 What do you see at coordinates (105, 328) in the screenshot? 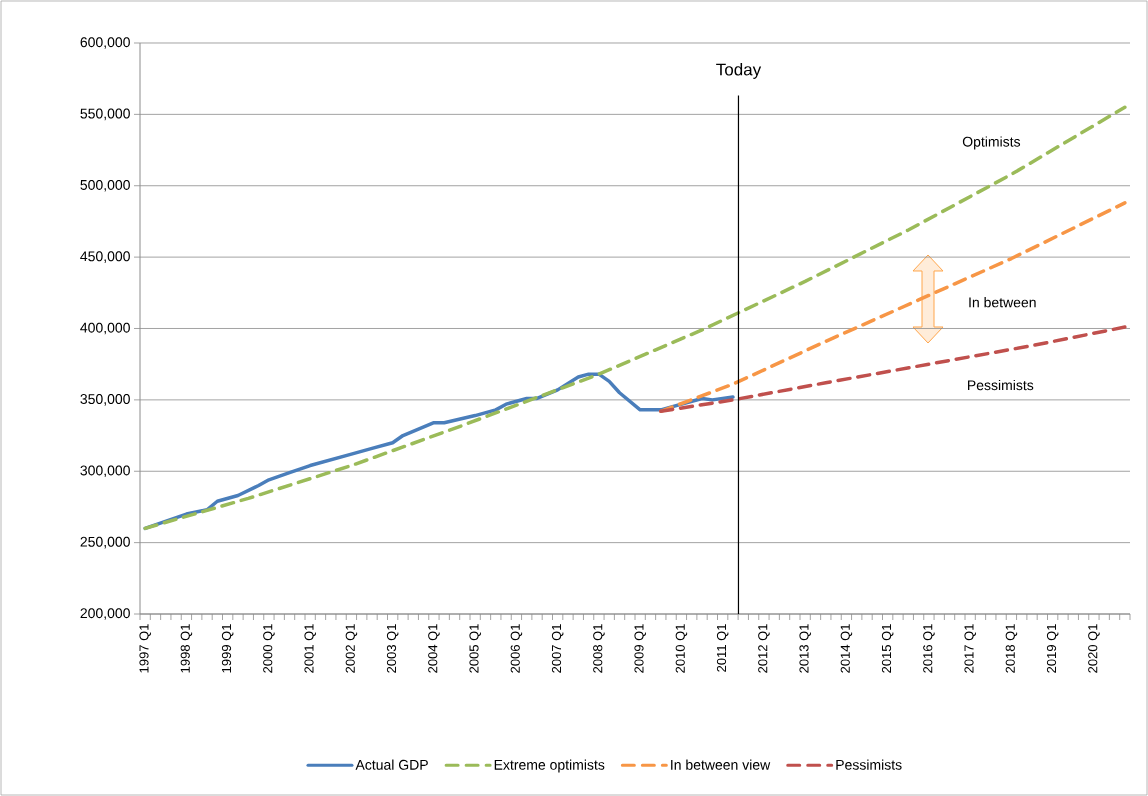
I see `y-tick-label: 400,000` at bounding box center [105, 328].